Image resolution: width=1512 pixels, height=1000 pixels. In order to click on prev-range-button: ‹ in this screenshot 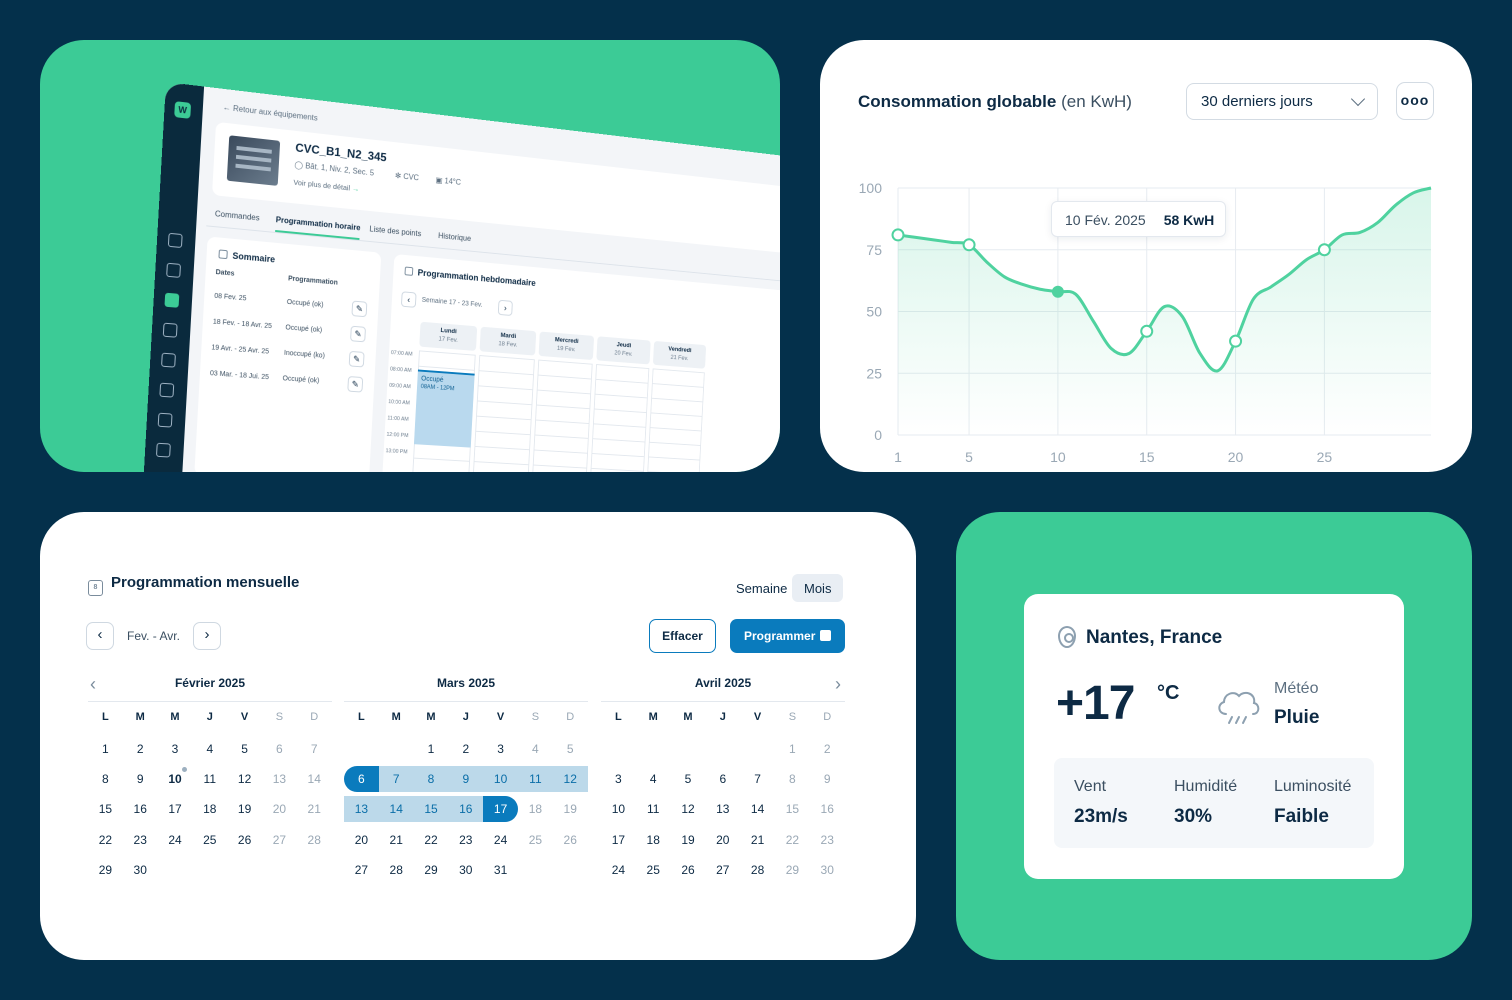, I will do `click(100, 636)`.